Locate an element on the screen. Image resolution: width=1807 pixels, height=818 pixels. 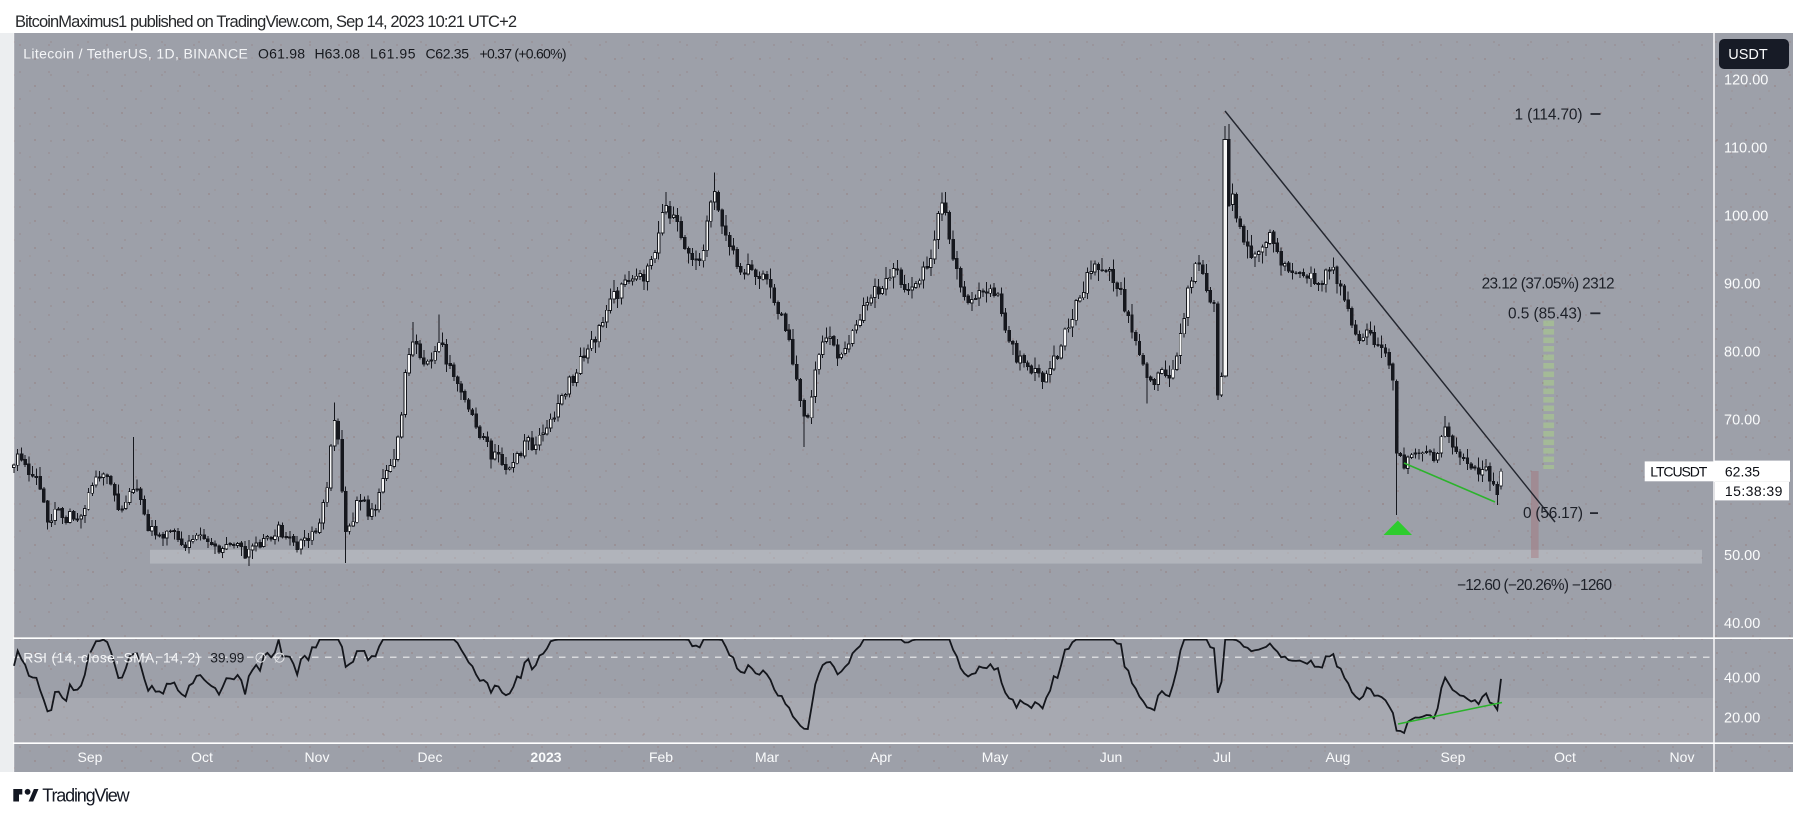
svg-text: 2023 is located at coordinates (545, 757).